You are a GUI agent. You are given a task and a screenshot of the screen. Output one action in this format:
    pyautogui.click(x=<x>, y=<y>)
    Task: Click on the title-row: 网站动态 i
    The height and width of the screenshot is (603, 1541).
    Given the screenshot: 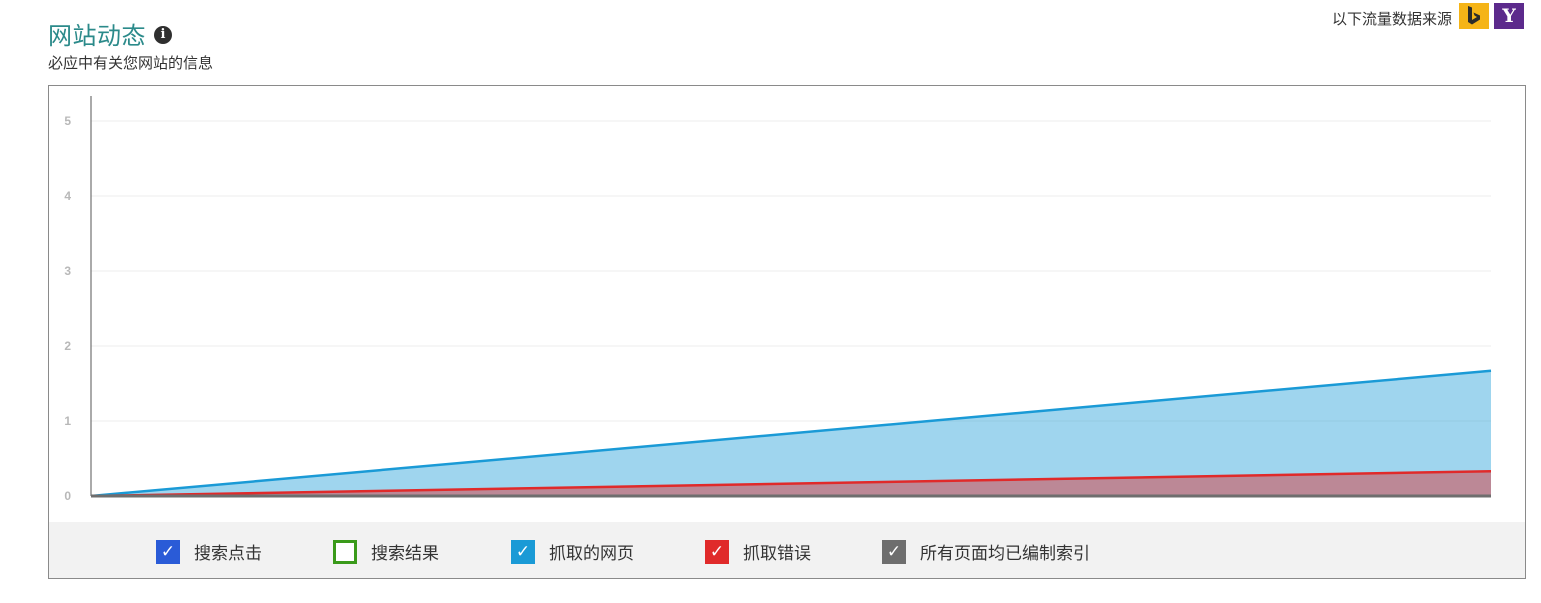 What is the action you would take?
    pyautogui.click(x=110, y=33)
    